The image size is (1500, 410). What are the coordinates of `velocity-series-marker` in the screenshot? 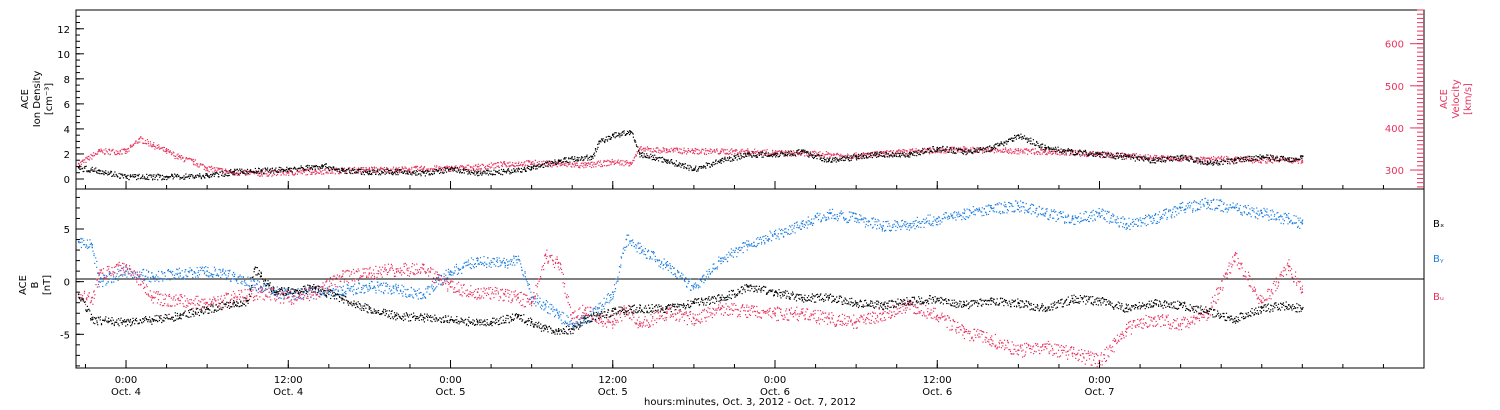 It's located at (1302, 160).